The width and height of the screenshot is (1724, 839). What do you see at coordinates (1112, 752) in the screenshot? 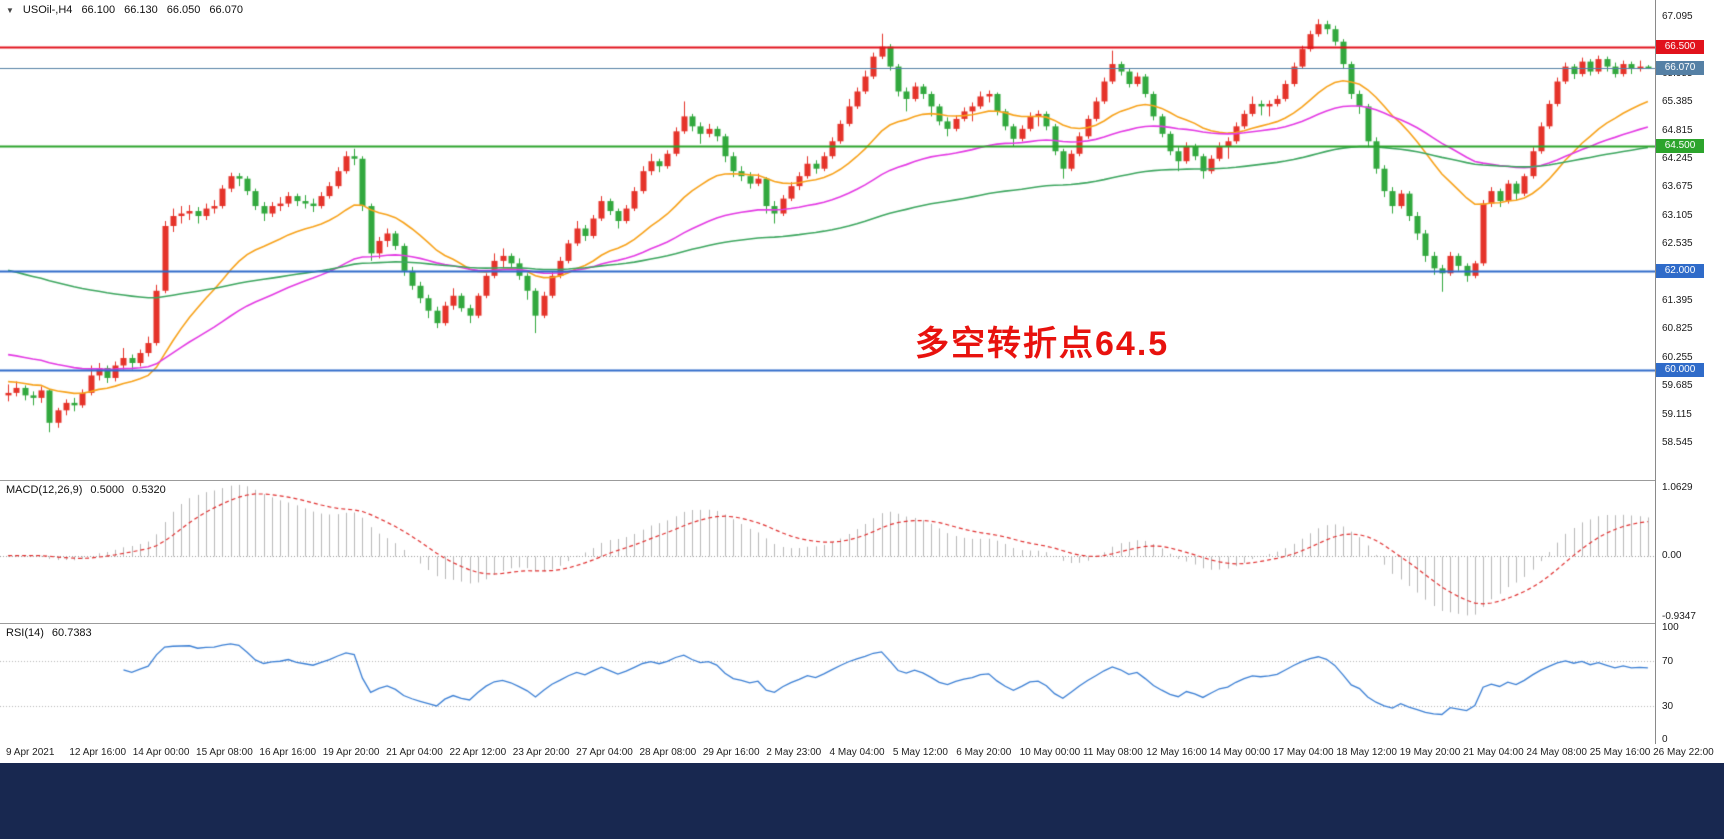
I see `time-axis-label: 11 May 08:00` at bounding box center [1112, 752].